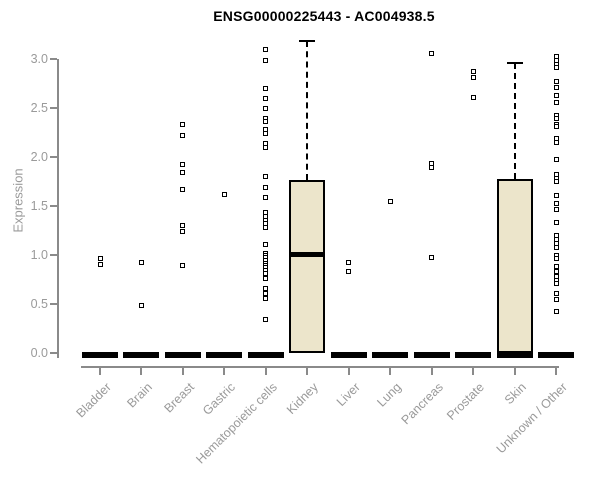 This screenshot has width=600, height=500. I want to click on y-axis-line, so click(58, 208).